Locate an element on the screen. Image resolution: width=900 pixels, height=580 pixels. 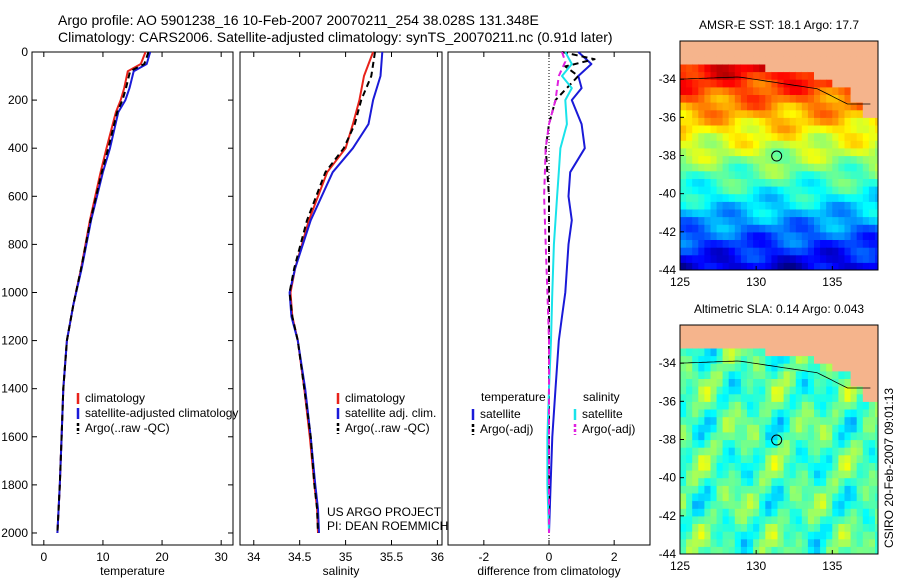
sst-map-xtick-label: 130 is located at coordinates (756, 282).